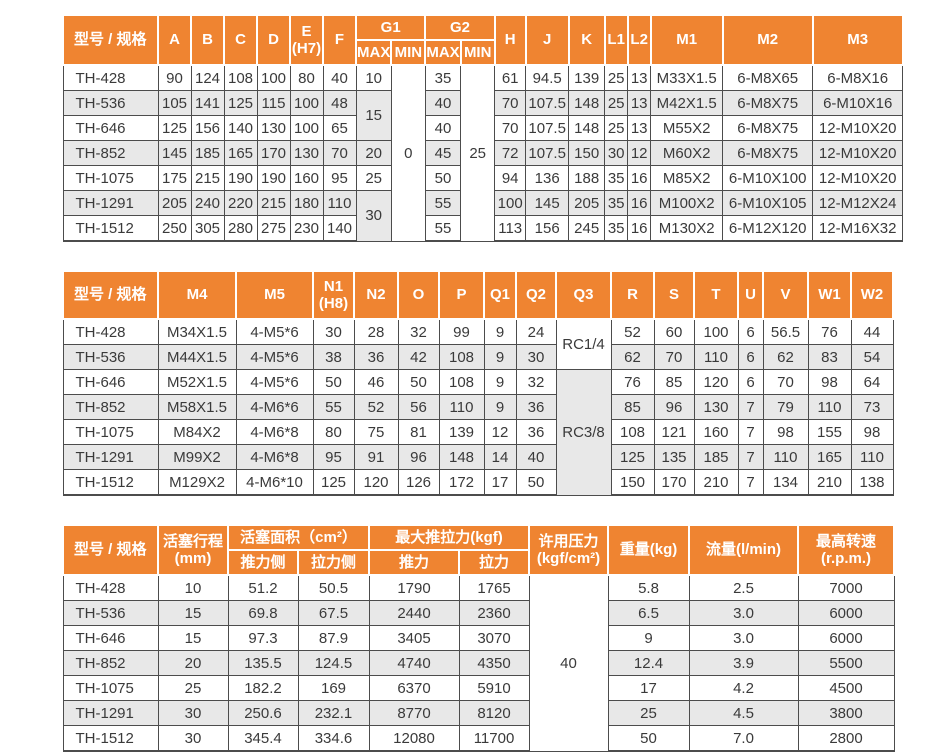 This screenshot has width=931, height=752. What do you see at coordinates (207, 128) in the screenshot?
I see `value-cell: 156` at bounding box center [207, 128].